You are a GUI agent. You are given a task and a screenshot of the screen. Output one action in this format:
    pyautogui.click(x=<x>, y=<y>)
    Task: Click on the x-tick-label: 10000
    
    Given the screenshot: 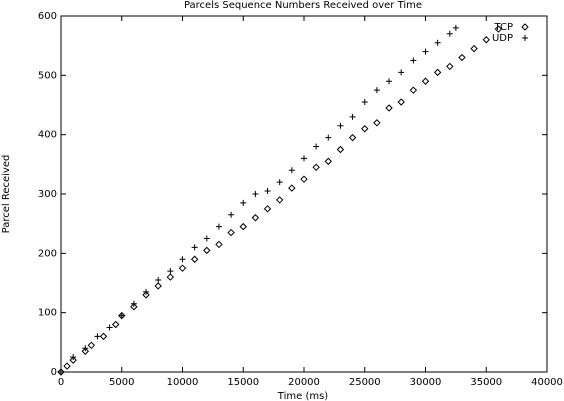 What is the action you would take?
    pyautogui.click(x=183, y=382)
    